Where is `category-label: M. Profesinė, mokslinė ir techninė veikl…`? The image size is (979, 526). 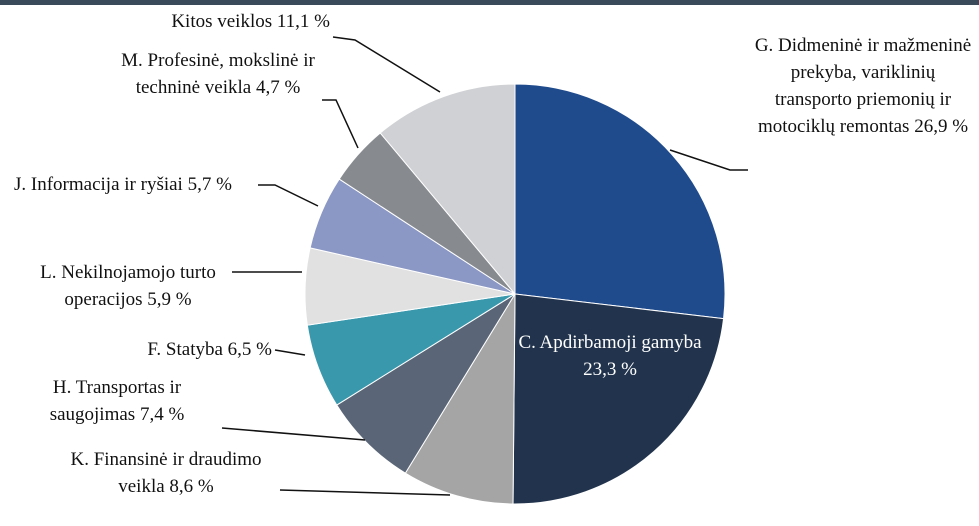
category-label: M. Profesinė, mokslinė ir techninė veikl… is located at coordinates (218, 74).